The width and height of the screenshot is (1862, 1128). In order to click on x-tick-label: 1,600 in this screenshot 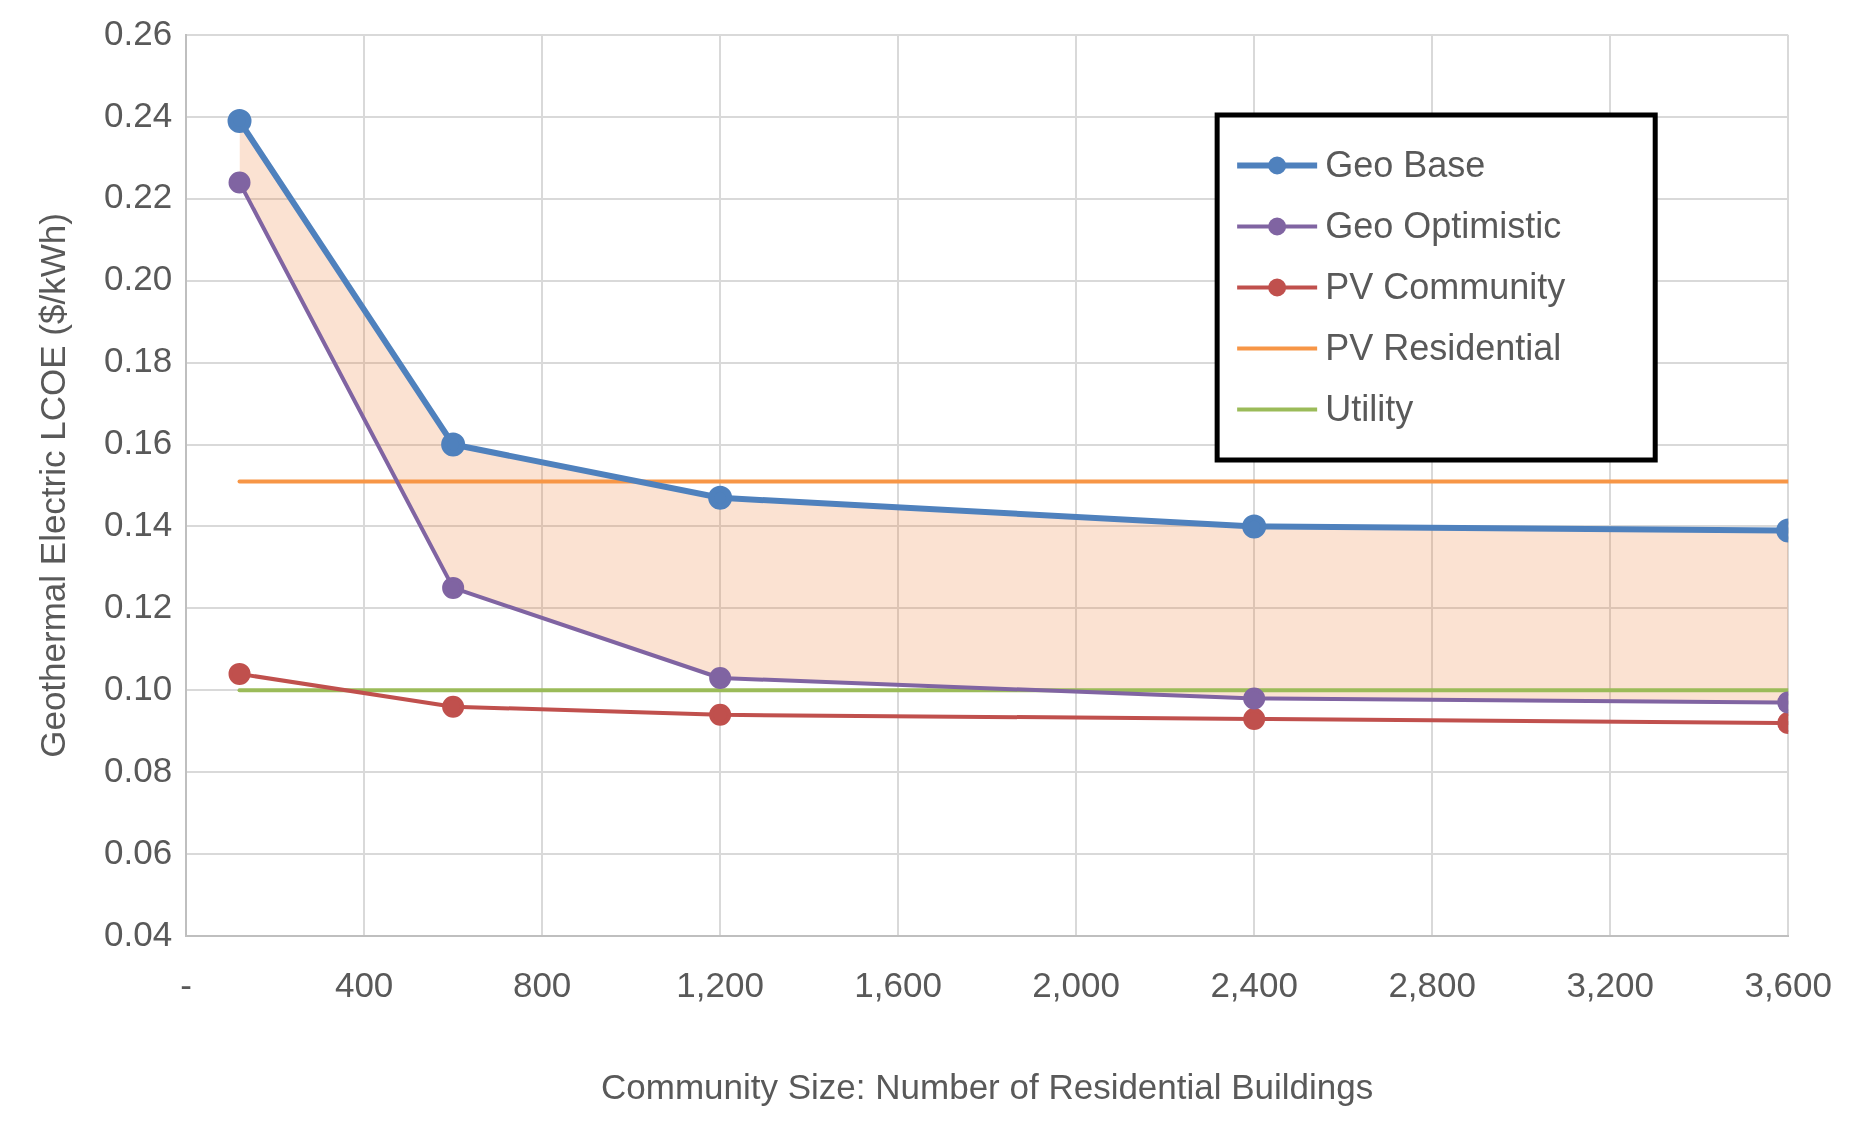, I will do `click(898, 984)`.